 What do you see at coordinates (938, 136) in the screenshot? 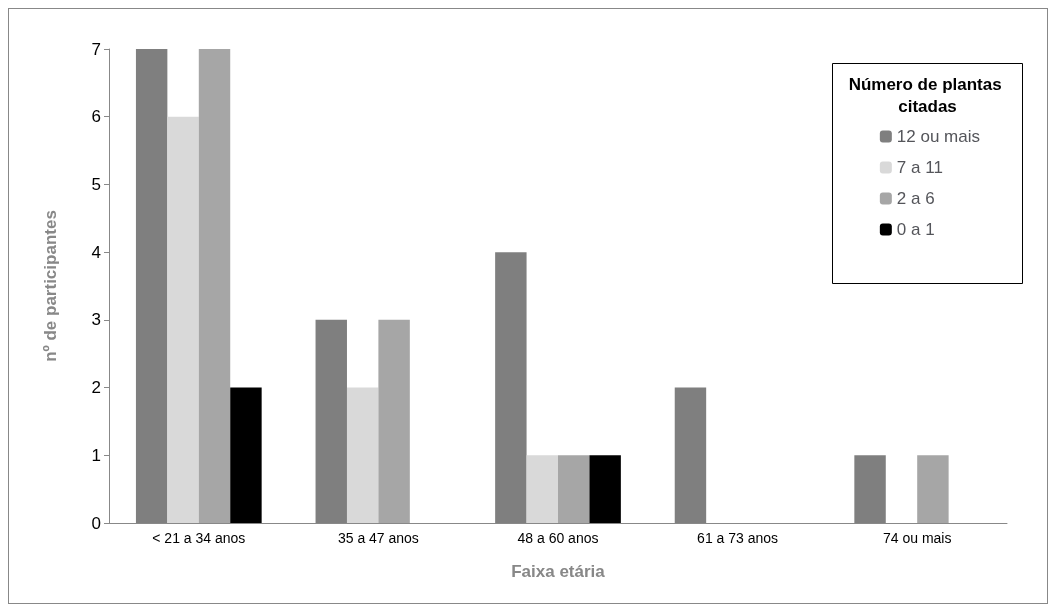
I see `legend-label: 12 ou mais` at bounding box center [938, 136].